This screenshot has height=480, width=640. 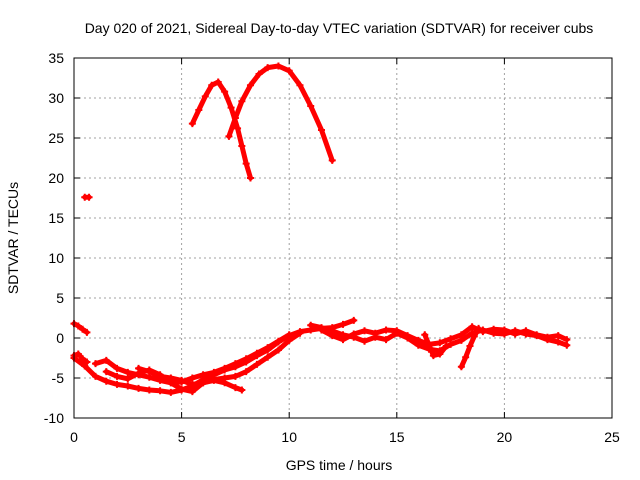 I want to click on series-isolated, so click(x=87, y=197).